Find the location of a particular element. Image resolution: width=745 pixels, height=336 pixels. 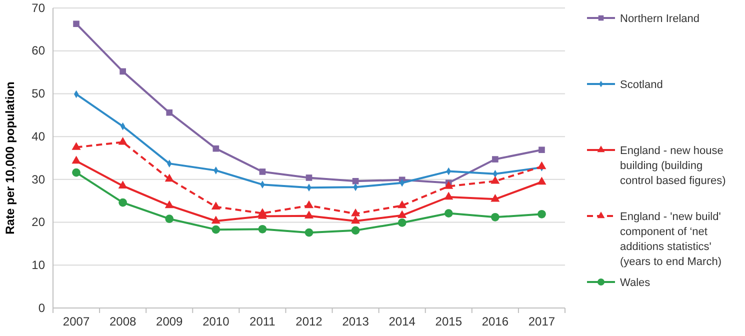

x-tick-label: 2010 is located at coordinates (216, 321).